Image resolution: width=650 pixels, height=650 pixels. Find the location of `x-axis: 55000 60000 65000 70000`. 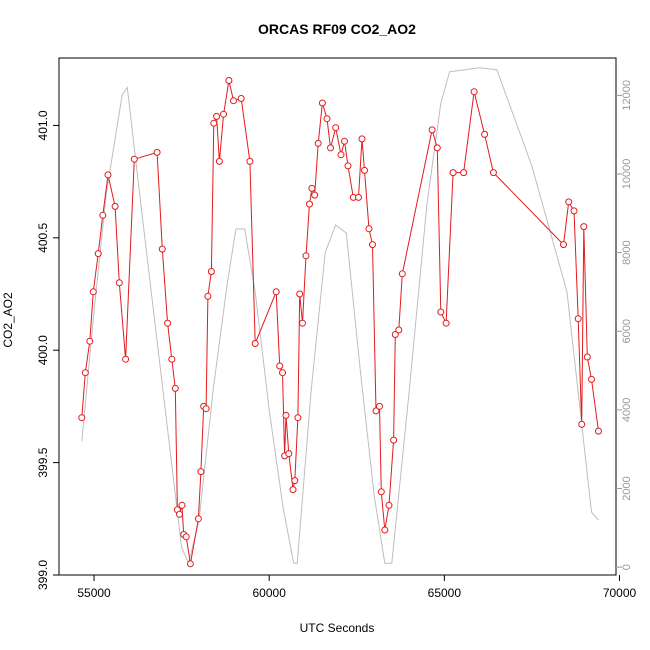

x-axis: 55000 60000 65000 70000 is located at coordinates (357, 587).